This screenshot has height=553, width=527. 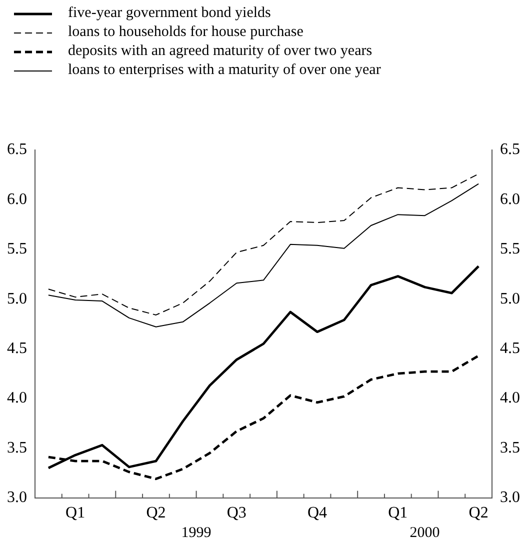 I want to click on y2-tick-label: 4.0, so click(x=510, y=398).